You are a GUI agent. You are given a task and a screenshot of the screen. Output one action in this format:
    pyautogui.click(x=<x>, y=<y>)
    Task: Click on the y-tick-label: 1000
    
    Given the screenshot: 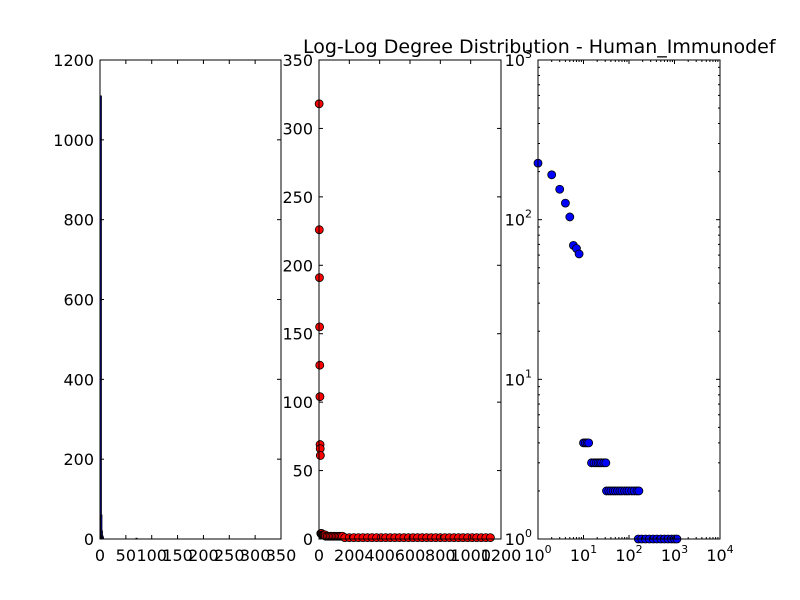 What is the action you would take?
    pyautogui.click(x=73, y=140)
    